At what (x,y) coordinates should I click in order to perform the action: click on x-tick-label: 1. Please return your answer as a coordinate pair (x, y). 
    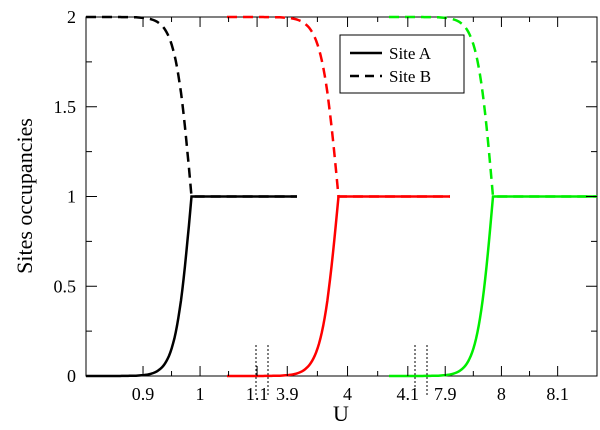
    Looking at the image, I should click on (200, 394).